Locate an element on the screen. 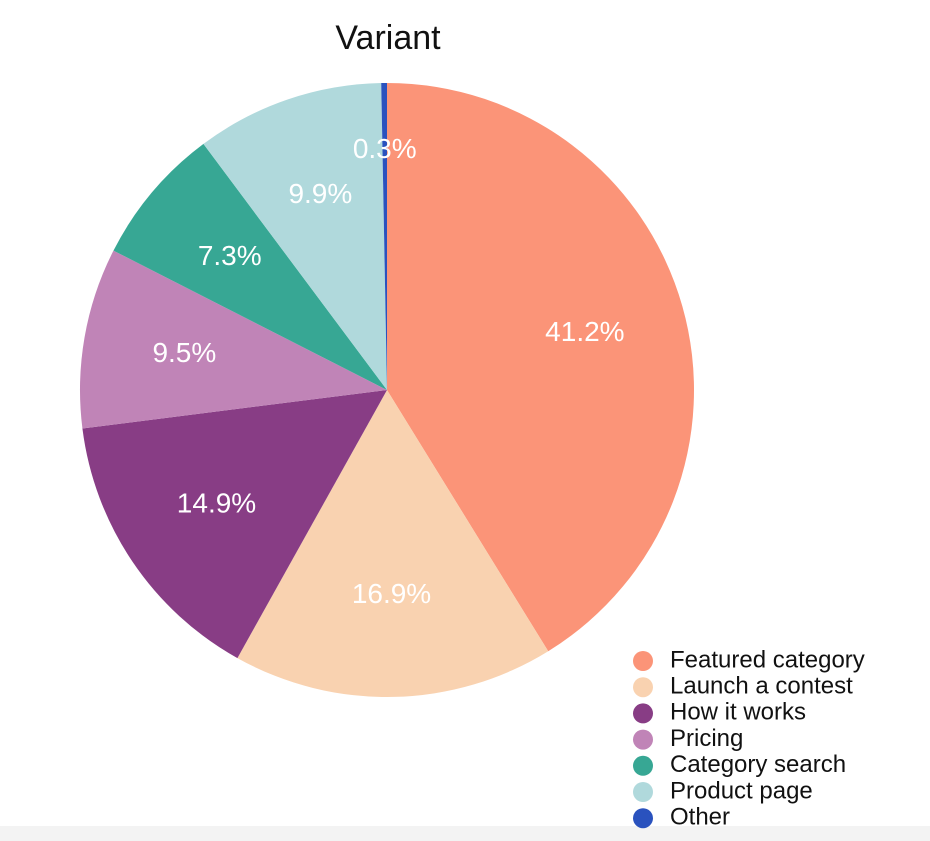 The image size is (930, 841). legend-label: Featured category is located at coordinates (767, 659).